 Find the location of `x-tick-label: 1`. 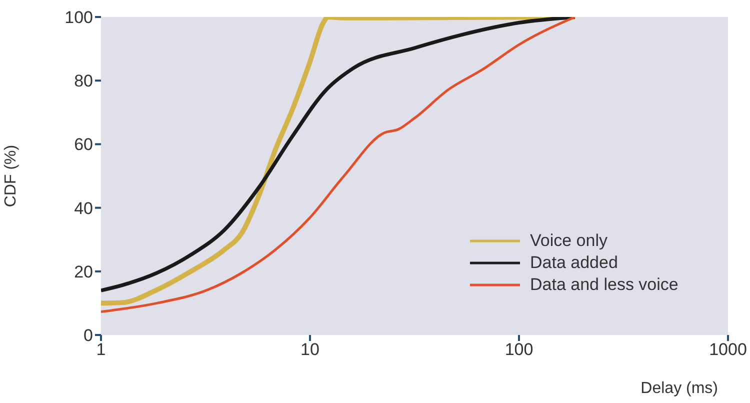

x-tick-label: 1 is located at coordinates (101, 350).